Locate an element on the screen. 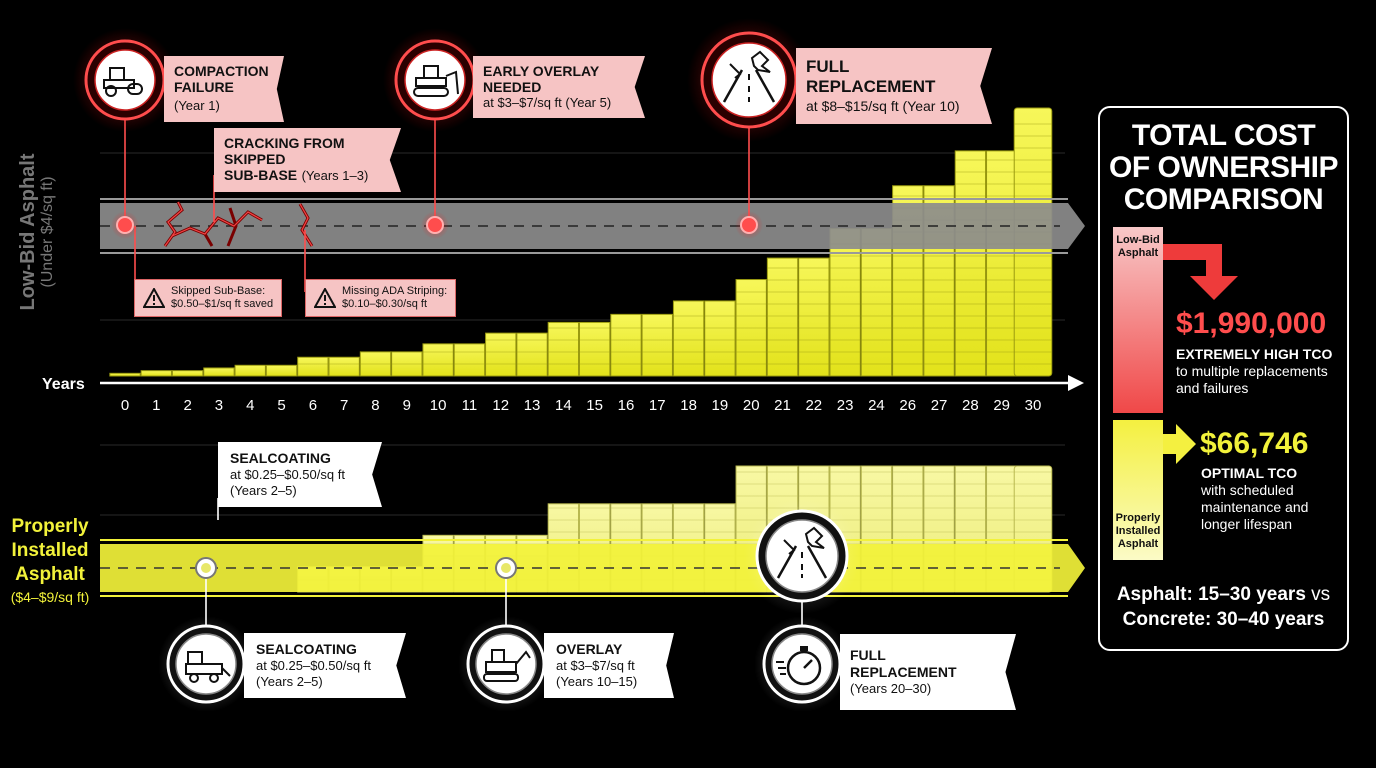 This screenshot has width=1376, height=768. year-tick-label: 4 is located at coordinates (250, 405).